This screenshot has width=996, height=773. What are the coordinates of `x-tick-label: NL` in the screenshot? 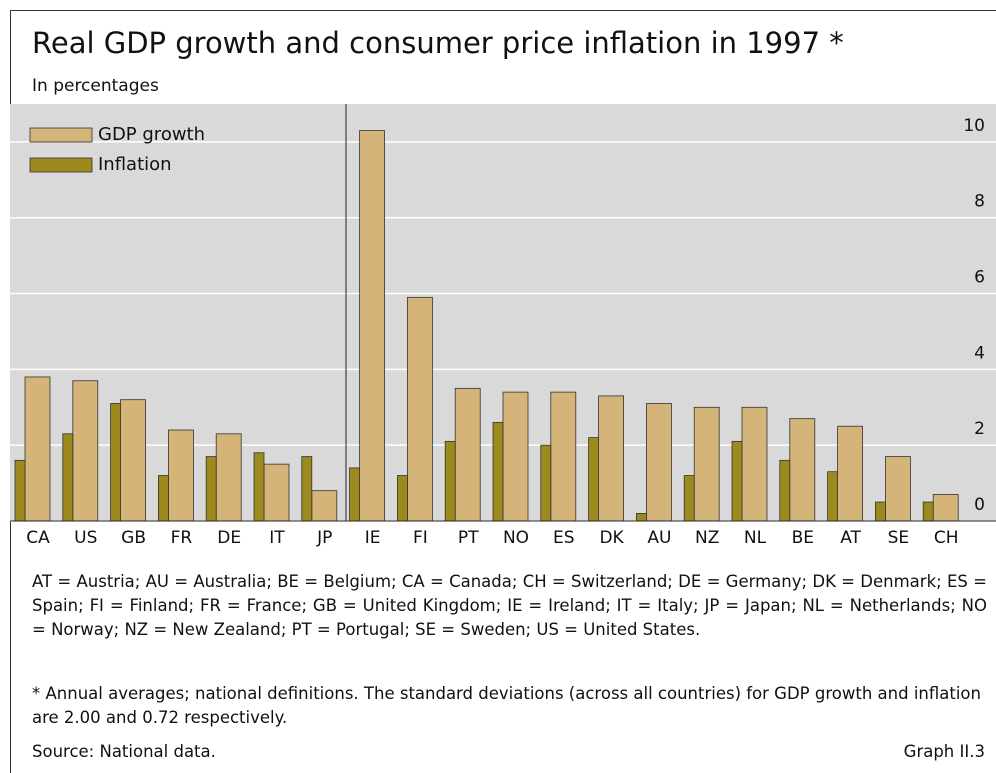 It's located at (755, 538).